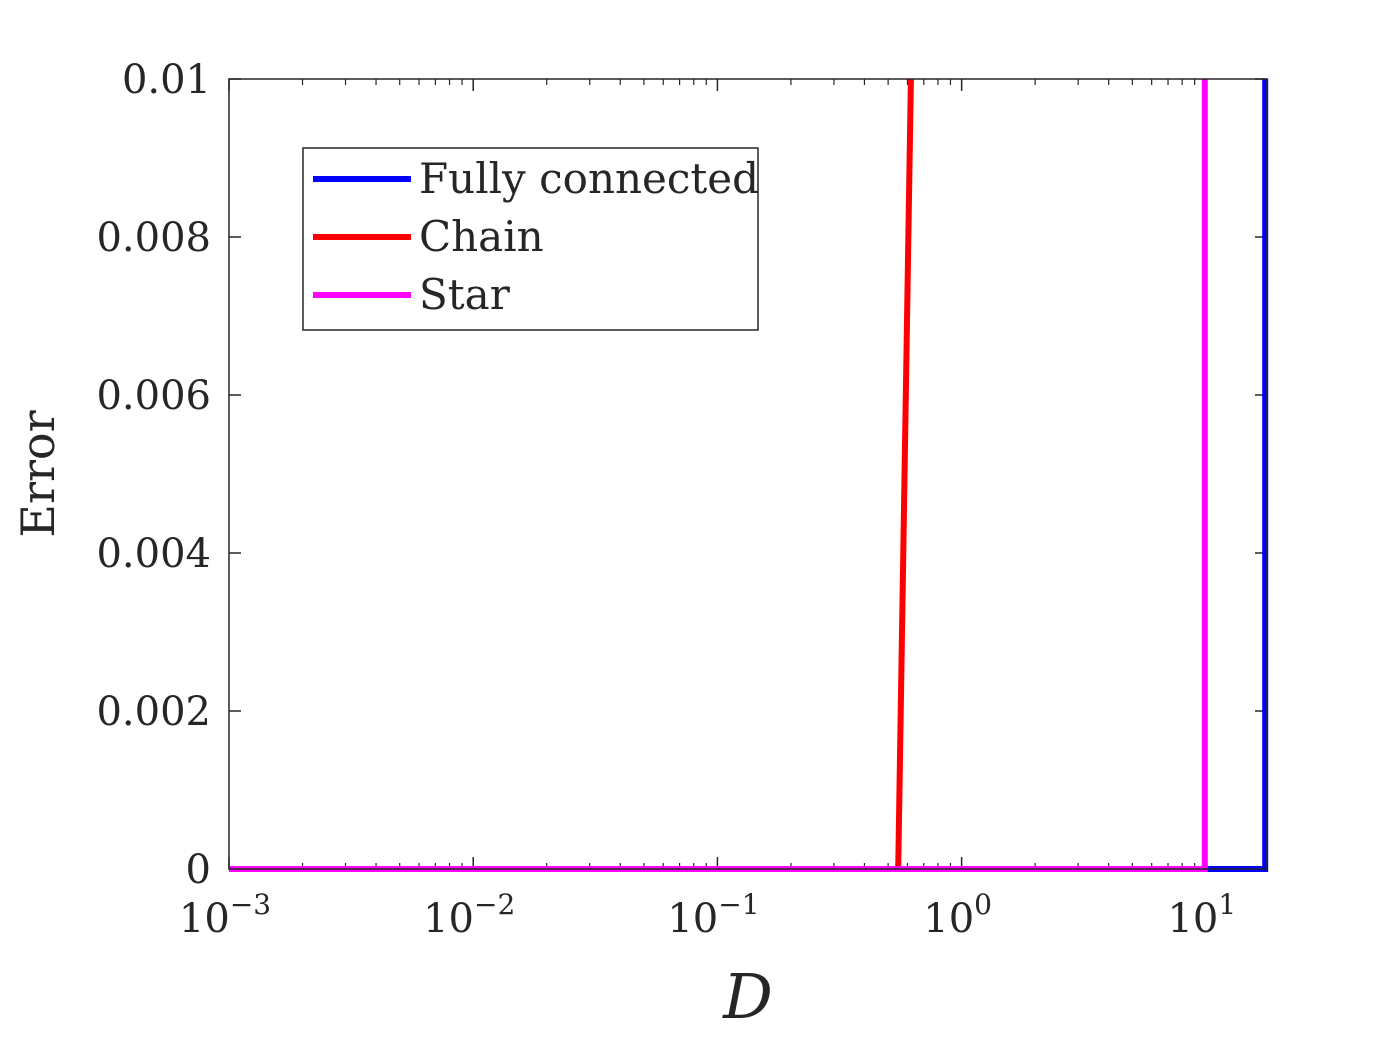 The height and width of the screenshot is (1055, 1400). I want to click on y-tick-label: 0.006, so click(153, 396).